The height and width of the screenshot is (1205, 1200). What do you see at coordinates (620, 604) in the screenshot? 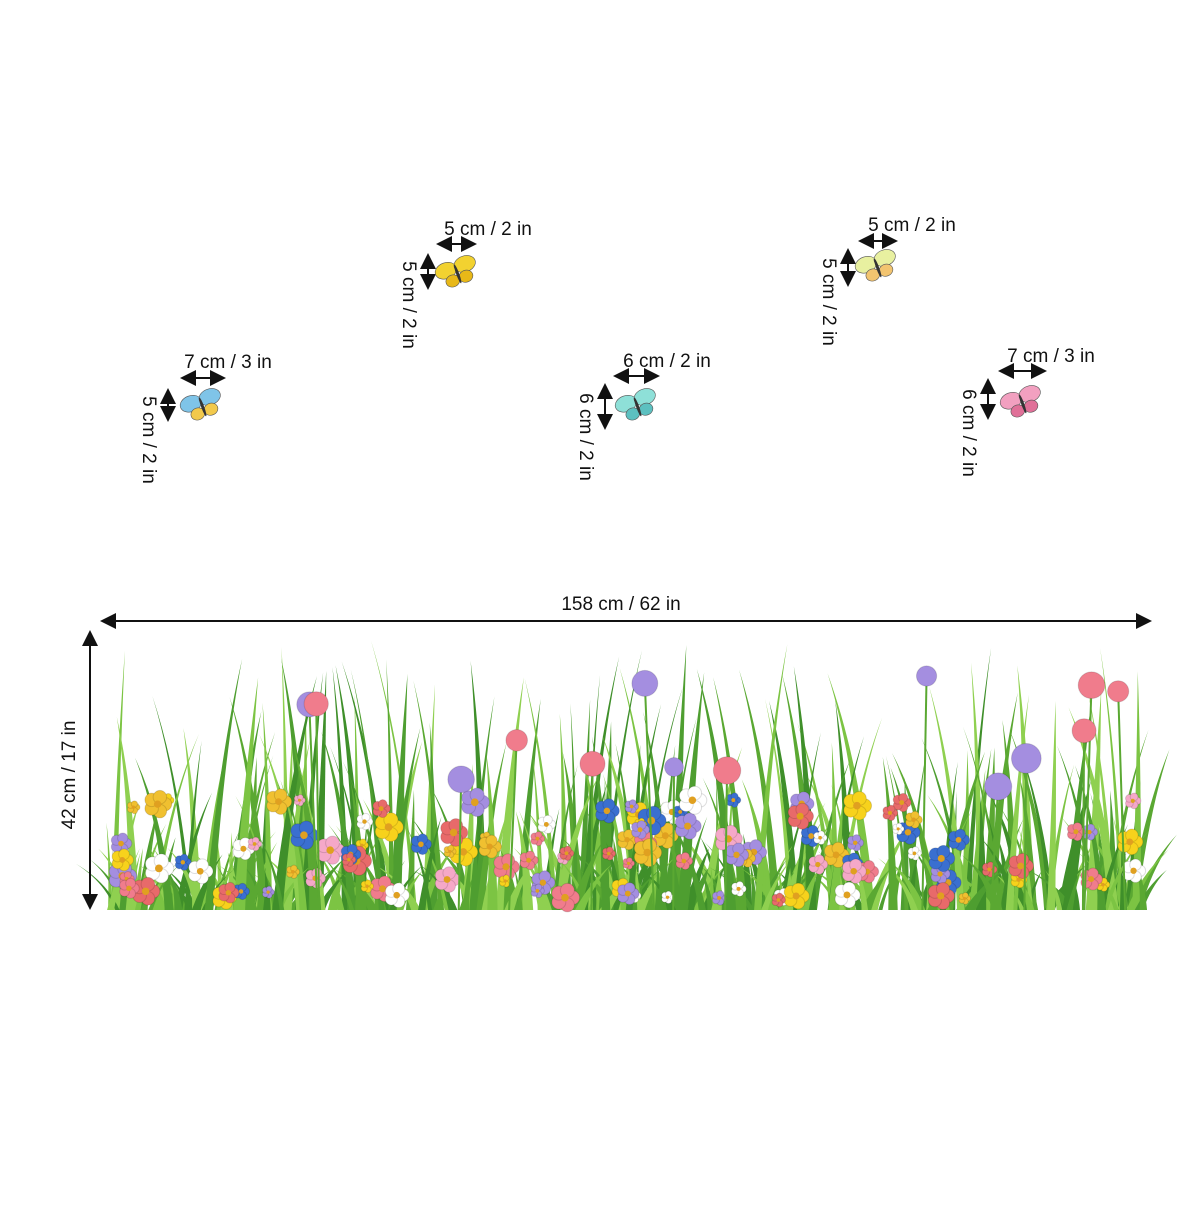
I see `width-label: 158 cm / 62 in` at bounding box center [620, 604].